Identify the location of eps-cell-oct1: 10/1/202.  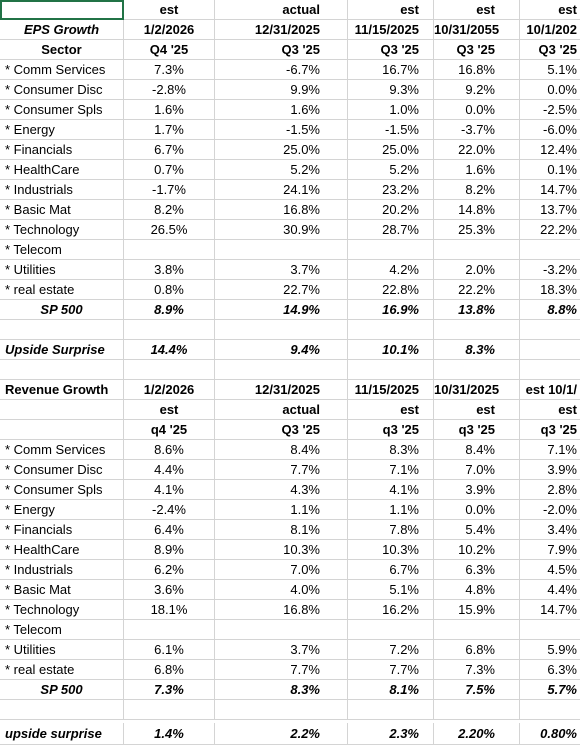
(550, 30).